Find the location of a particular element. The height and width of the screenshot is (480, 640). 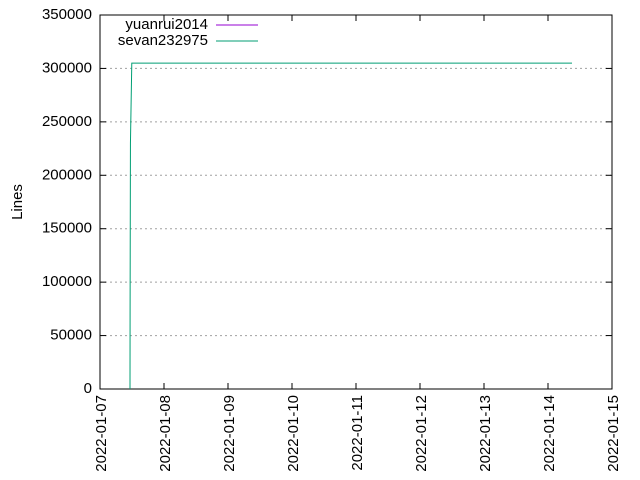

y-tick-label: 150000 is located at coordinates (67, 228).